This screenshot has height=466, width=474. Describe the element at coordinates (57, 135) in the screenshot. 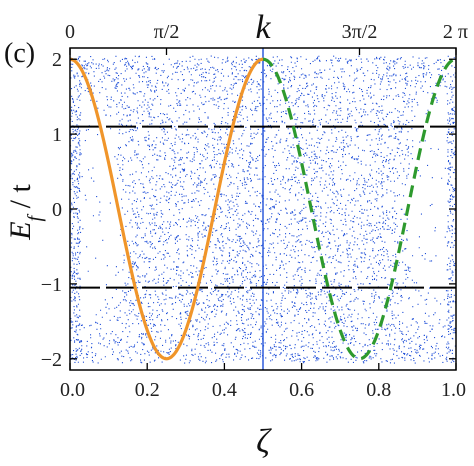

I see `y-tick-label-3: 1` at that location.